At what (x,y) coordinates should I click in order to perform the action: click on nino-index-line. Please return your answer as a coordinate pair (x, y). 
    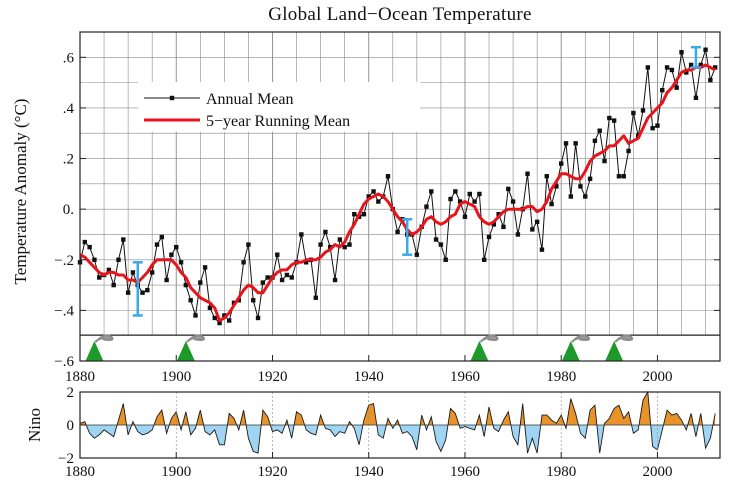
    Looking at the image, I should click on (397, 422).